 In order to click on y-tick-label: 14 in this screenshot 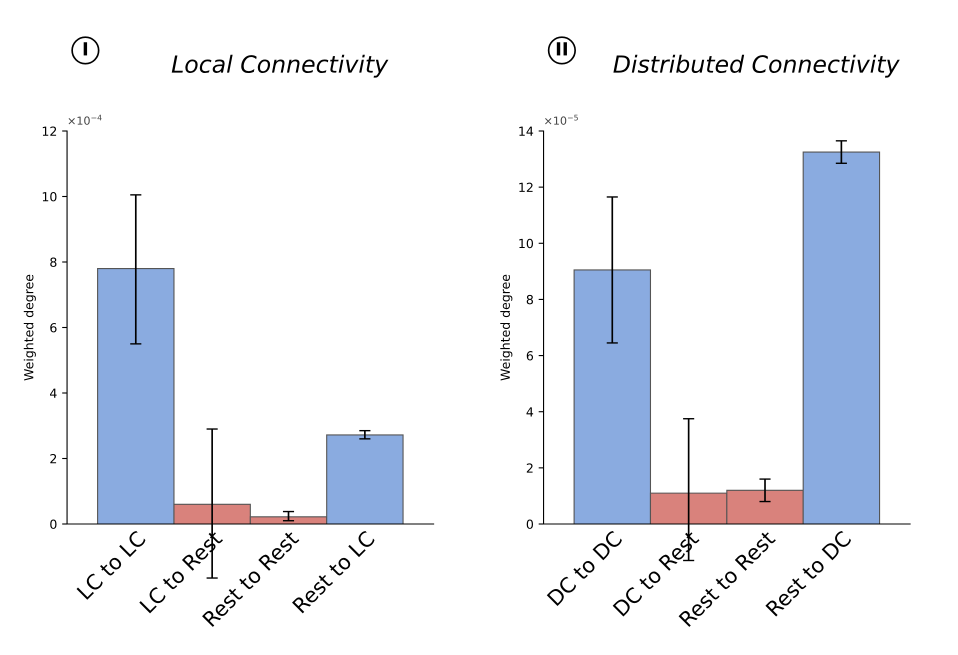, I will do `click(526, 131)`.